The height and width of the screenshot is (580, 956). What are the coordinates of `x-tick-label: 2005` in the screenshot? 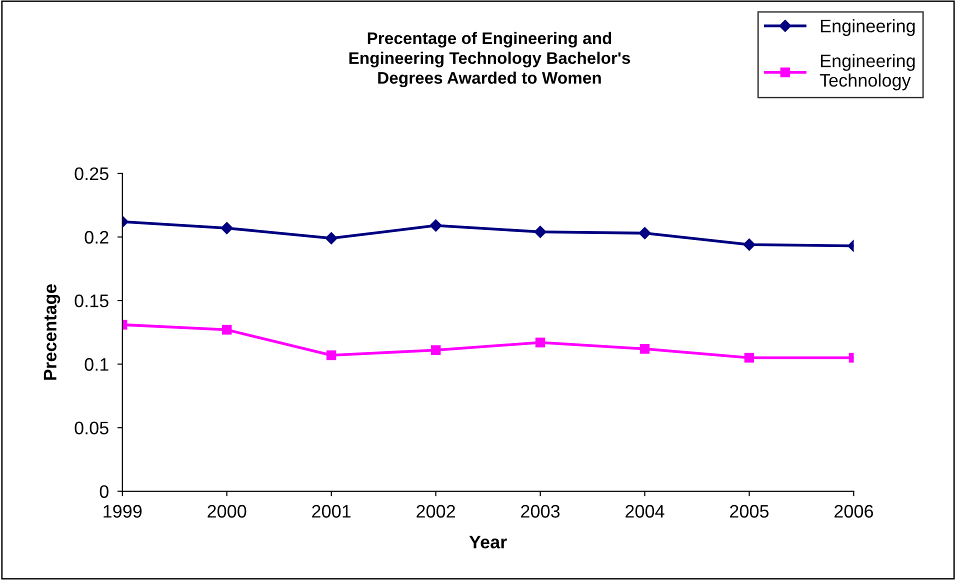 It's located at (749, 511).